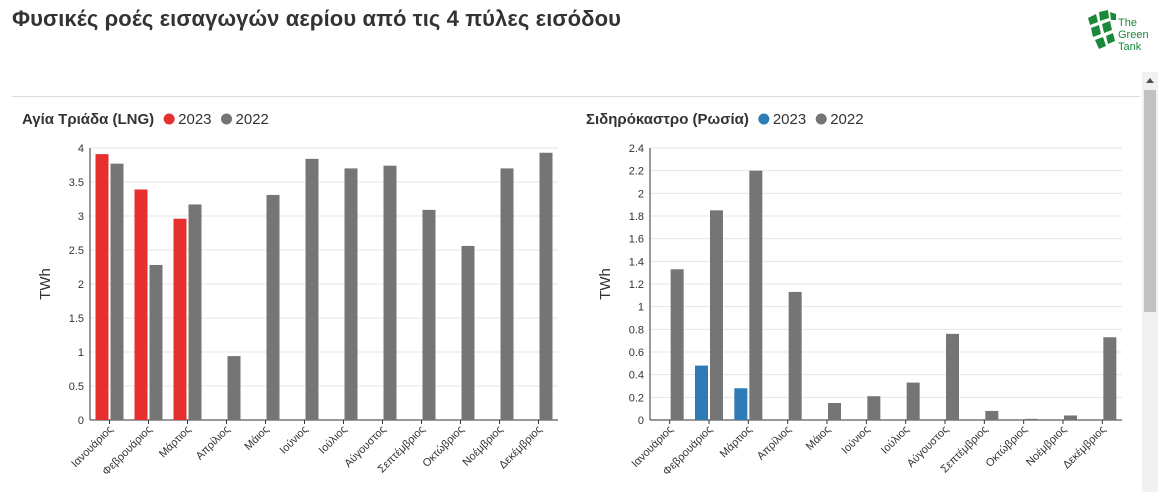 The image size is (1160, 496). Describe the element at coordinates (636, 330) in the screenshot. I see `y-tick-label: 0.8` at that location.